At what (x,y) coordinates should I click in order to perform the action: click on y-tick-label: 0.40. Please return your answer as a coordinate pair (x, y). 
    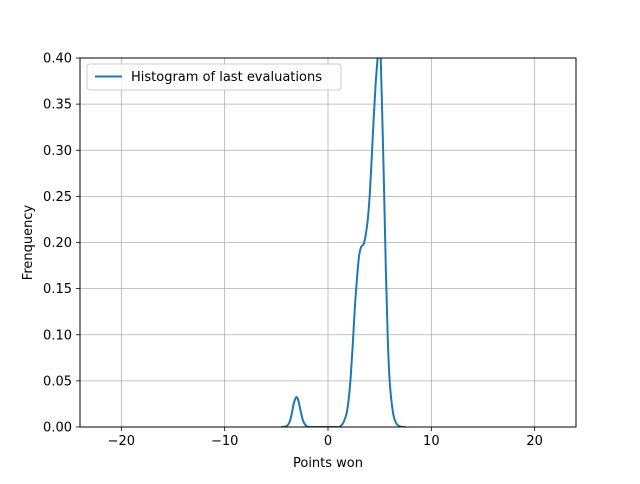
    Looking at the image, I should click on (57, 59).